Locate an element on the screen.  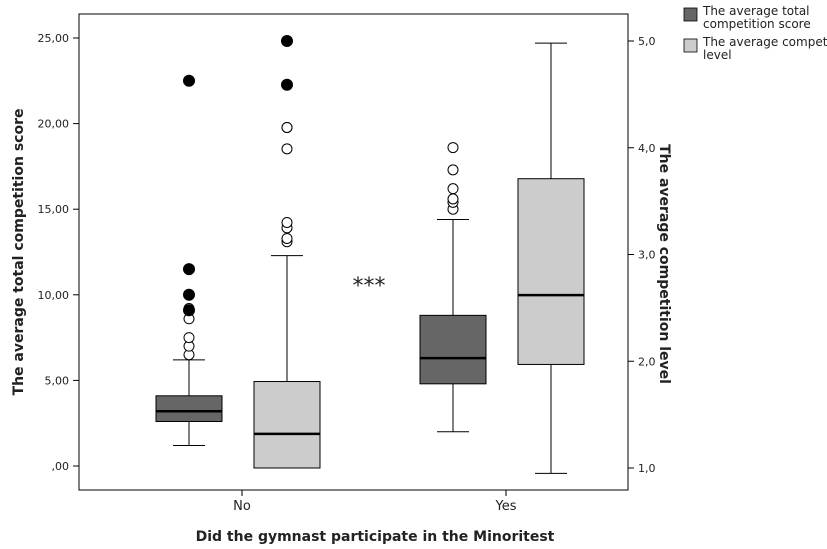
left-tick-label: 25,00 is located at coordinates (54, 38).